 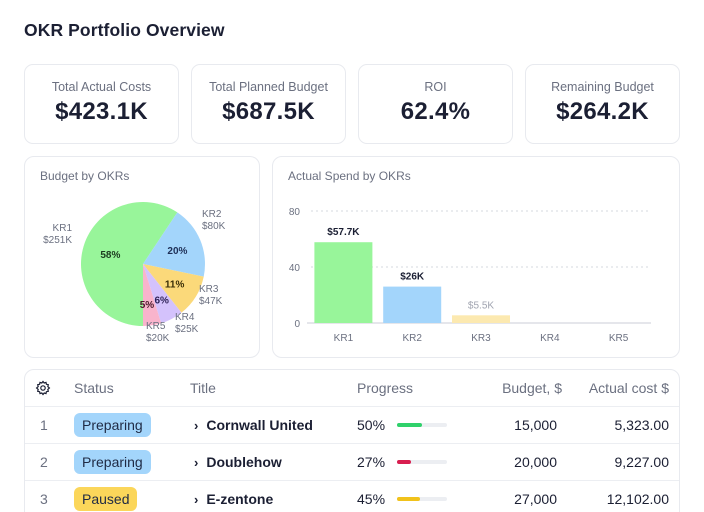 I want to click on row-title: Doublehow, so click(x=244, y=462).